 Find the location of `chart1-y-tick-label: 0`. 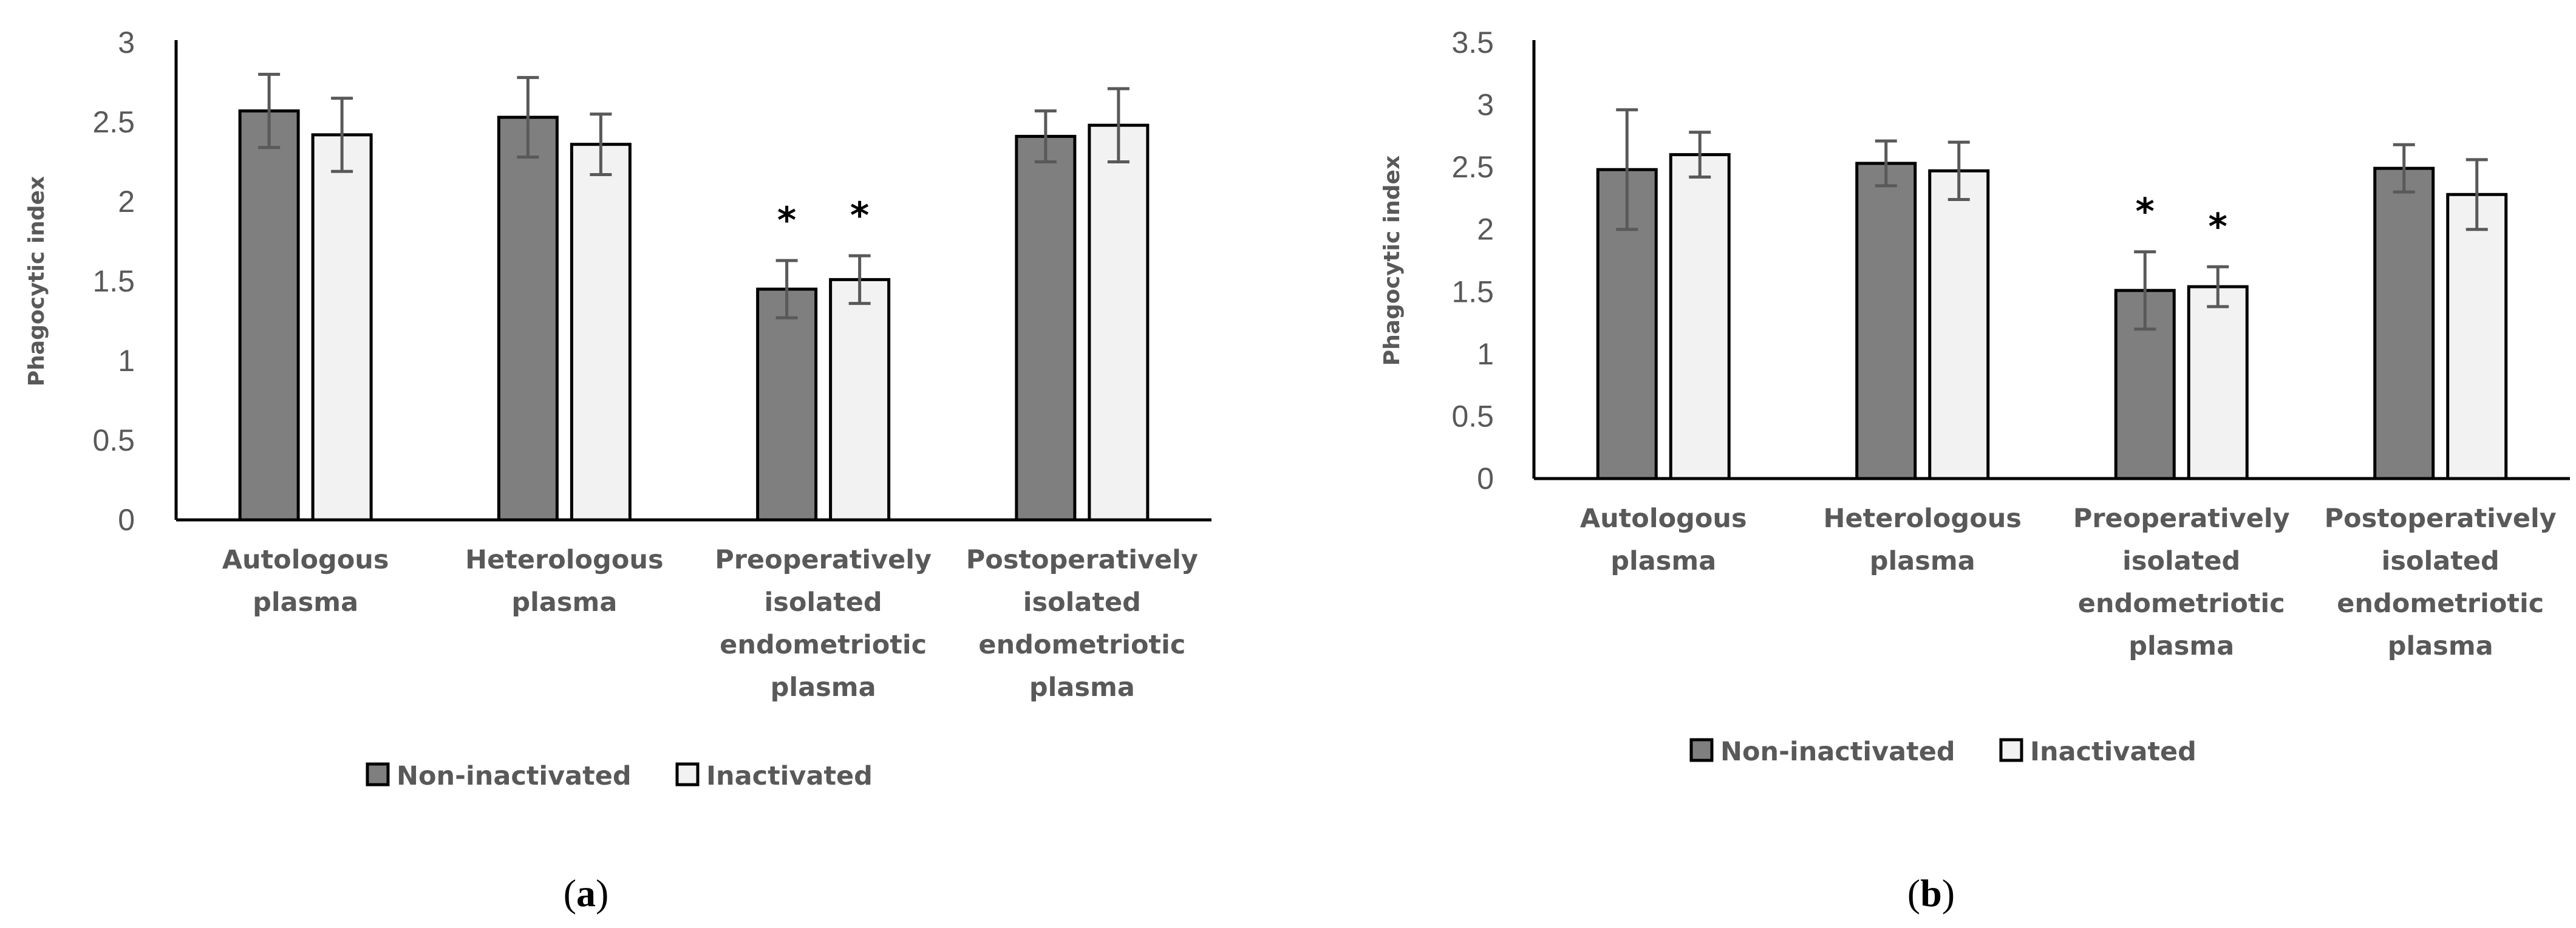

chart1-y-tick-label: 0 is located at coordinates (126, 520).